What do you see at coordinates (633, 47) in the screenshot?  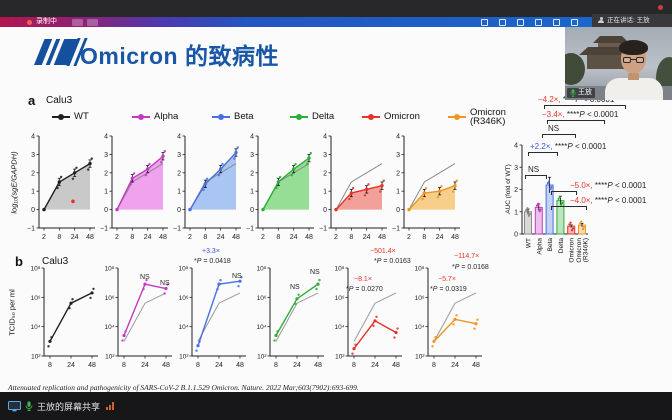 I see `webcam-person` at bounding box center [633, 47].